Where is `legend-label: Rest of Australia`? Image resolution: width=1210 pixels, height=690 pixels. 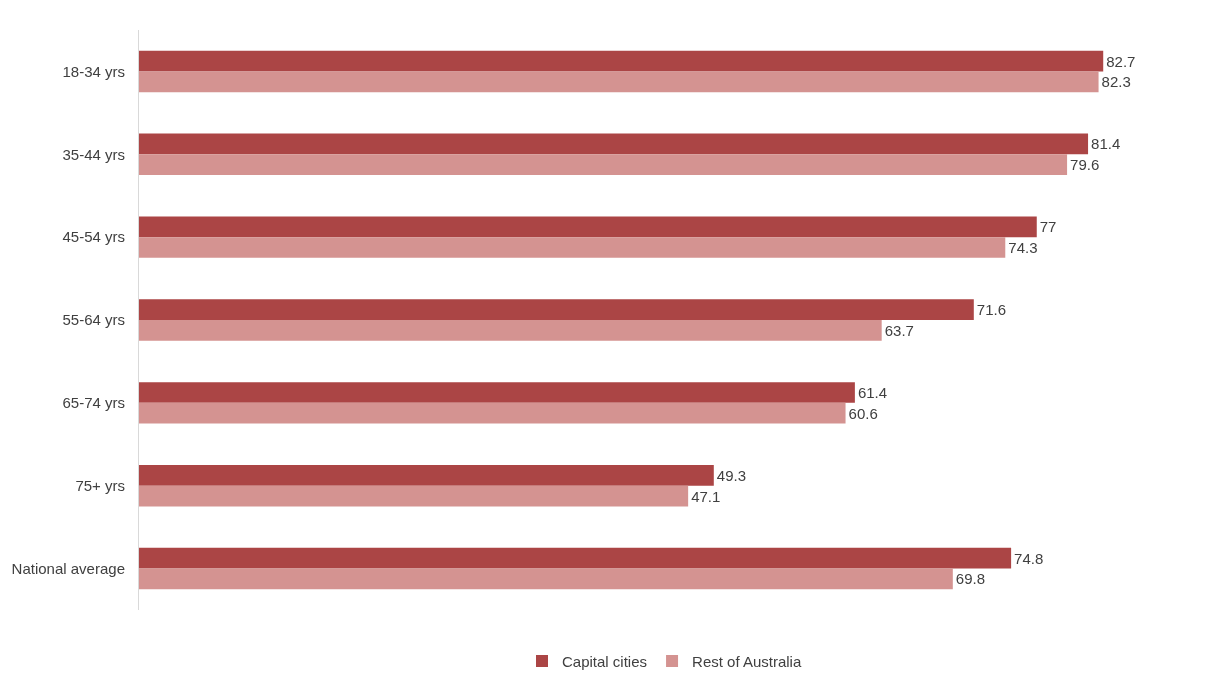
legend-label: Rest of Australia is located at coordinates (747, 661).